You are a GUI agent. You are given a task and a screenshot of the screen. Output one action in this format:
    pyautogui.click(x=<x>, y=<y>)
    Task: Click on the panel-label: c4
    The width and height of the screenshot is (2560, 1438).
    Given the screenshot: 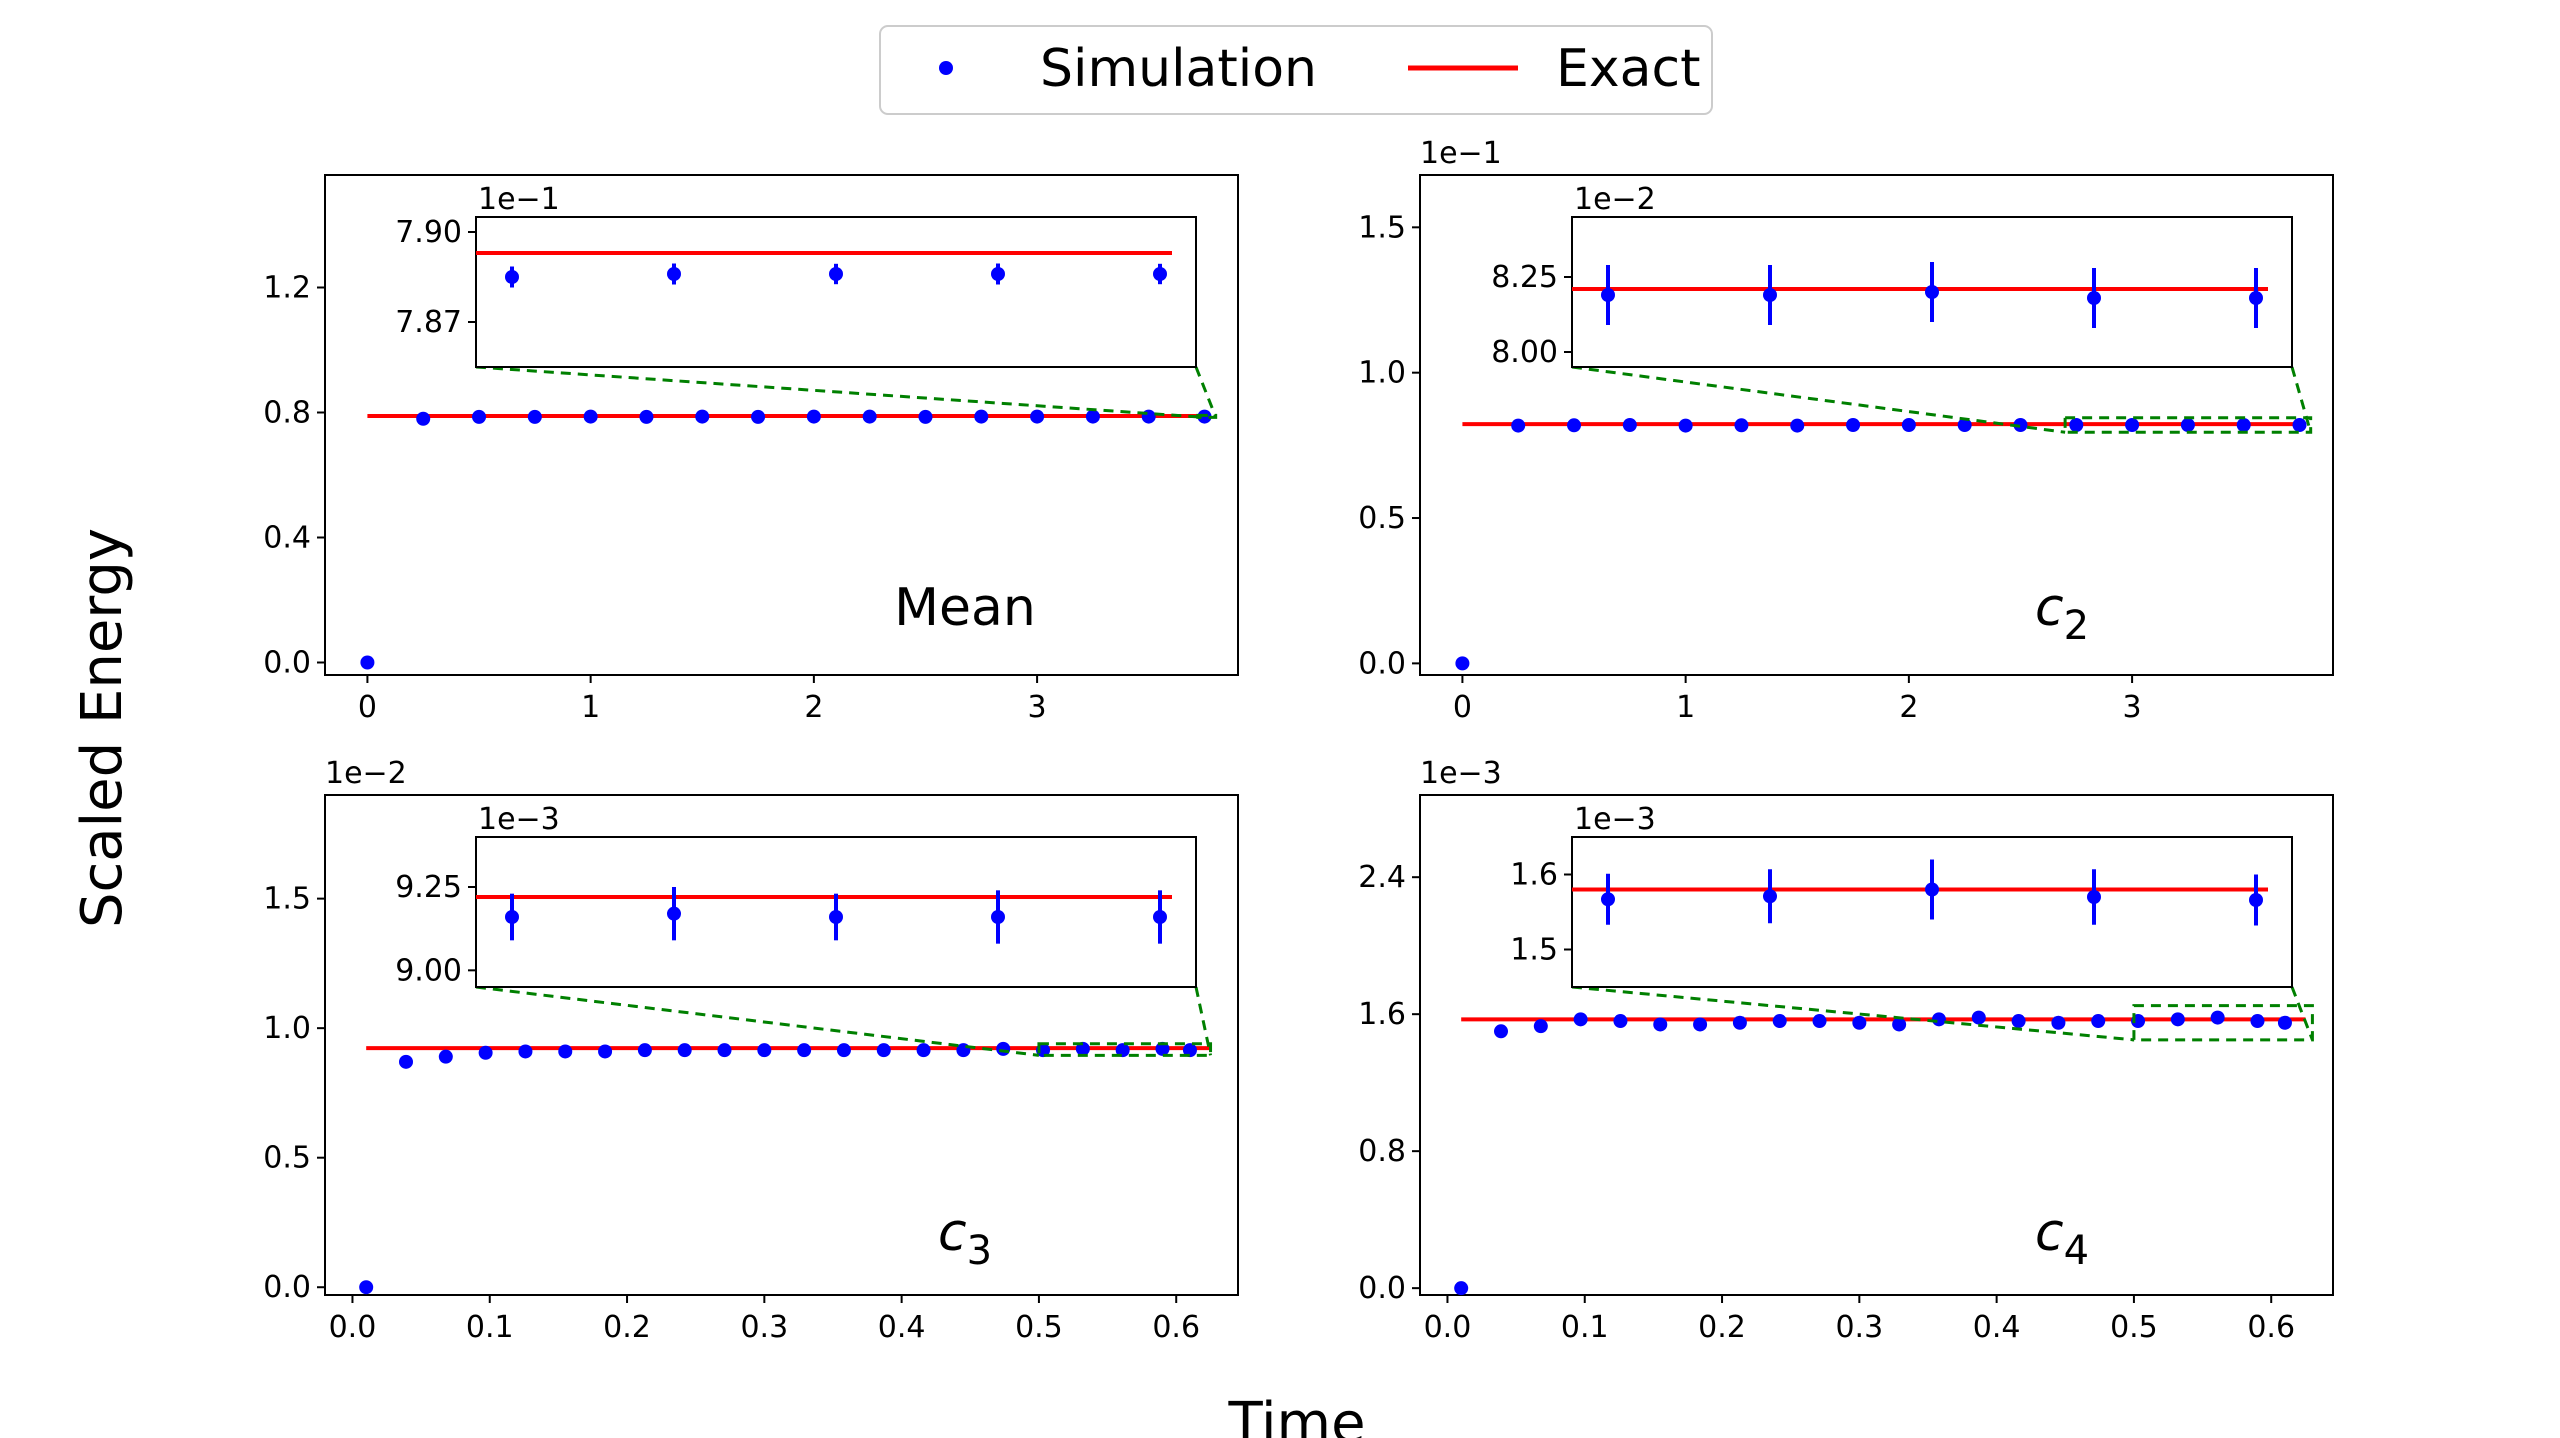 What is the action you would take?
    pyautogui.click(x=2062, y=1238)
    